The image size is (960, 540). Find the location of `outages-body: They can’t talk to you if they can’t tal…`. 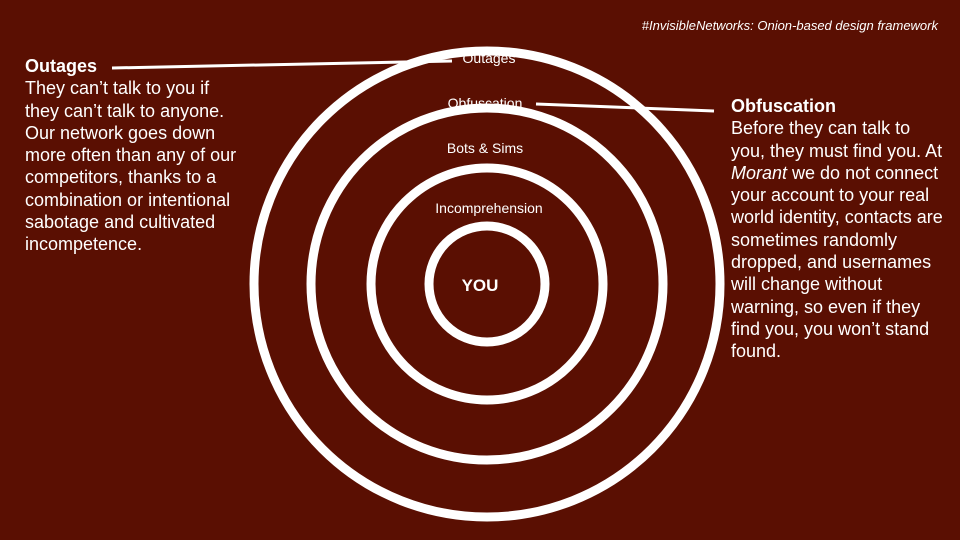

outages-body: They can’t talk to you if they can’t tal… is located at coordinates (131, 166).